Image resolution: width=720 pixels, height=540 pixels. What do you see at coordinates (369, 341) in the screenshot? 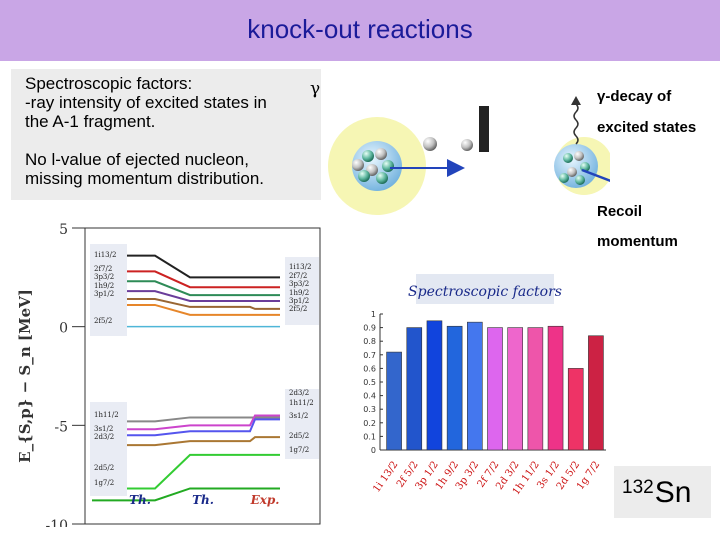
I see `bar-y-tick-label: 0.8` at bounding box center [369, 341].